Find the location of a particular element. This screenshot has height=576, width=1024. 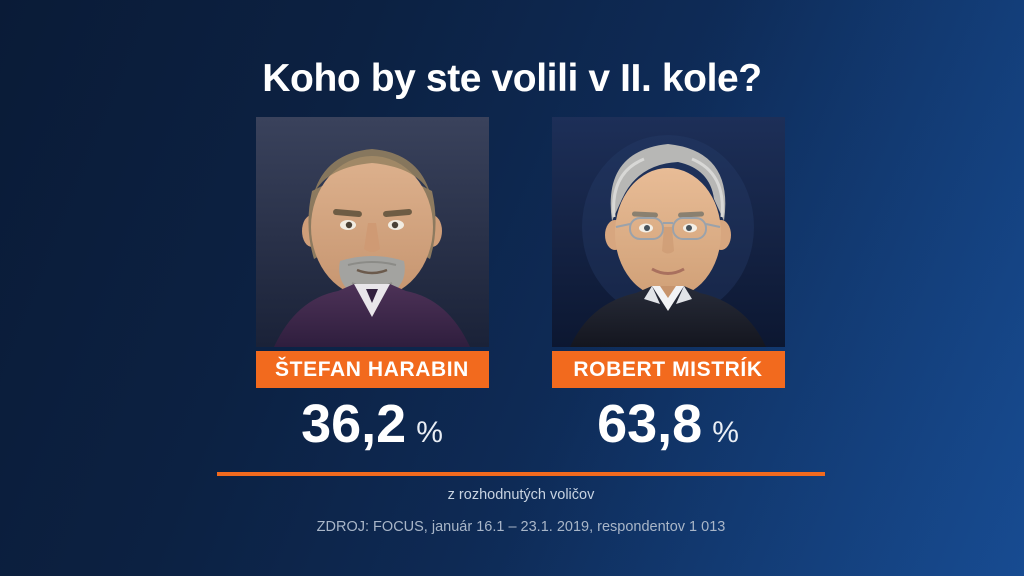

portrait-stefan-harabin is located at coordinates (372, 232).